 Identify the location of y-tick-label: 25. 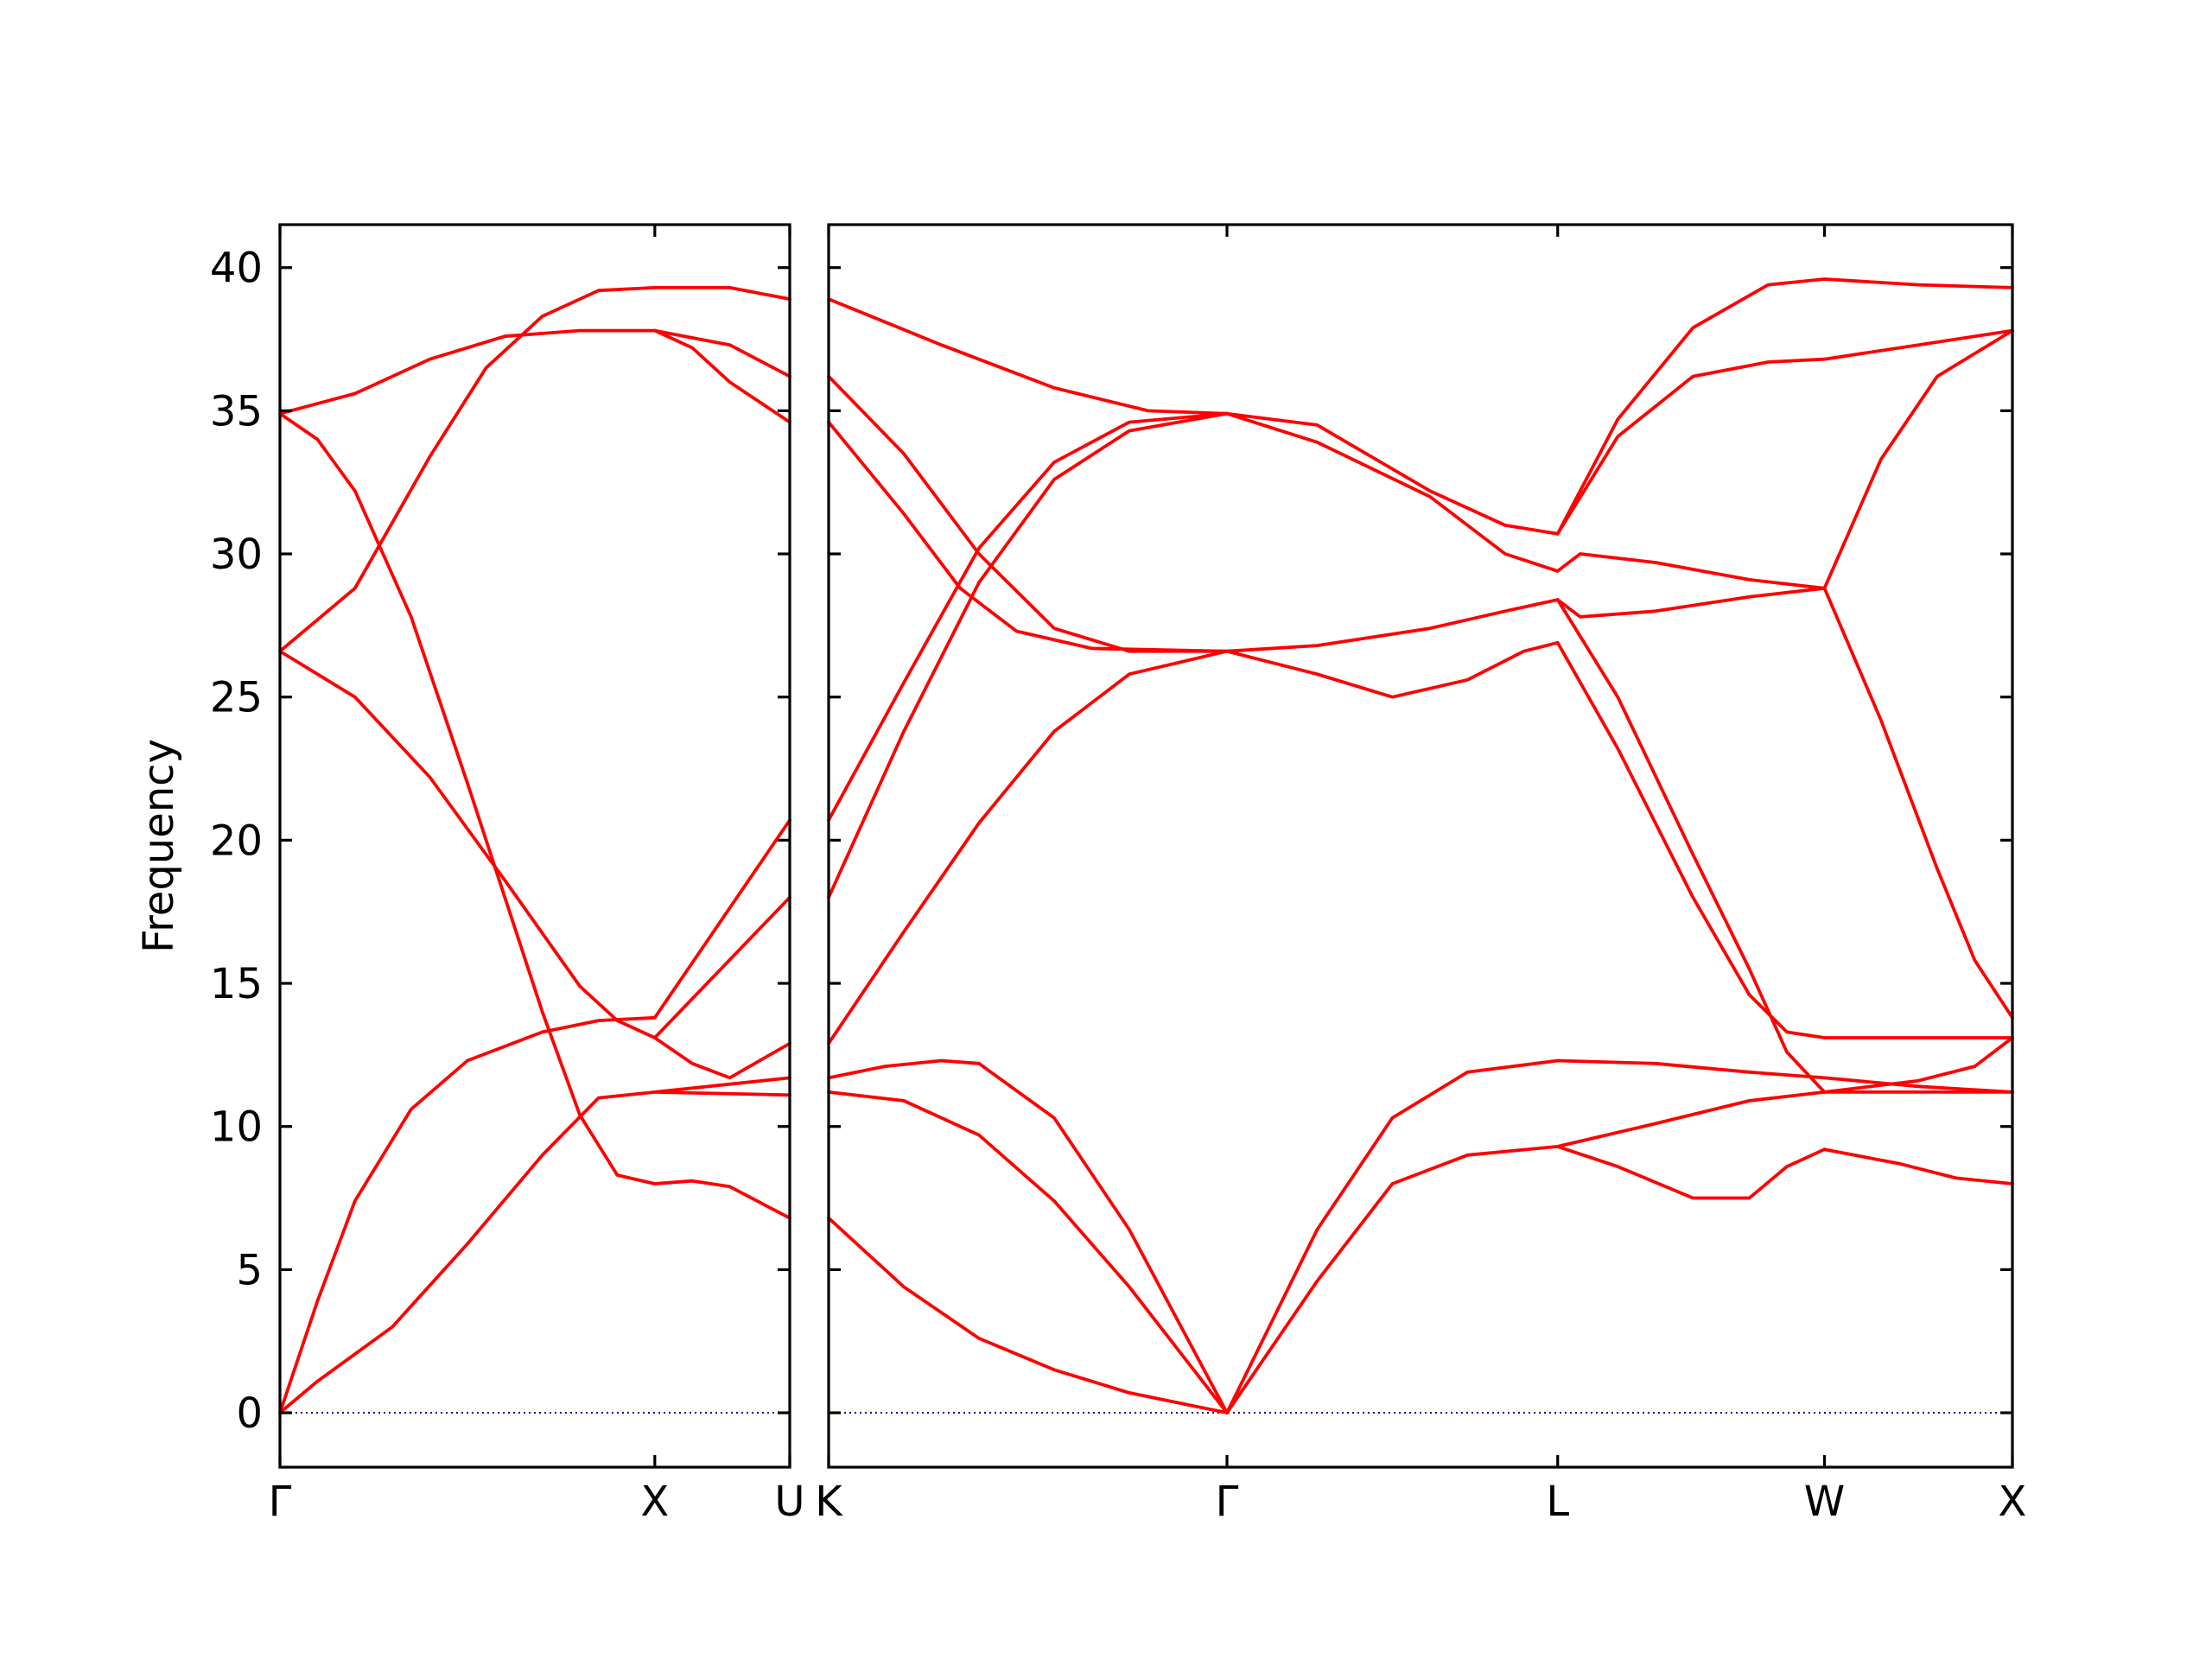
(236, 698).